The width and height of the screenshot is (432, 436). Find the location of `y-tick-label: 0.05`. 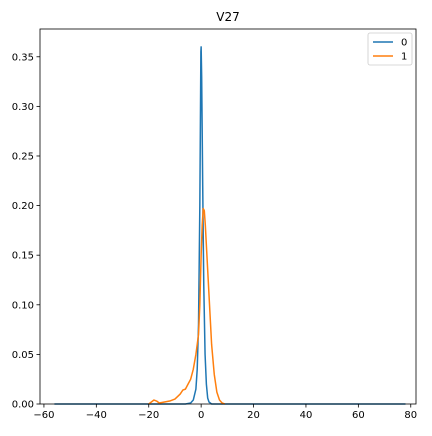

y-tick-label: 0.05 is located at coordinates (23, 355).